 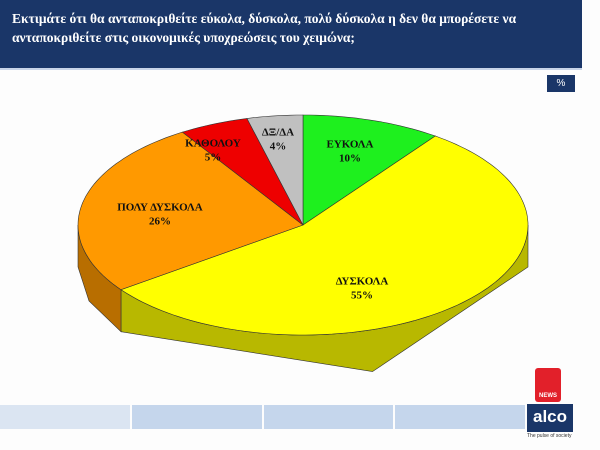 I want to click on slice-label: ΚΑΘΟΛΟΥ, so click(x=213, y=144).